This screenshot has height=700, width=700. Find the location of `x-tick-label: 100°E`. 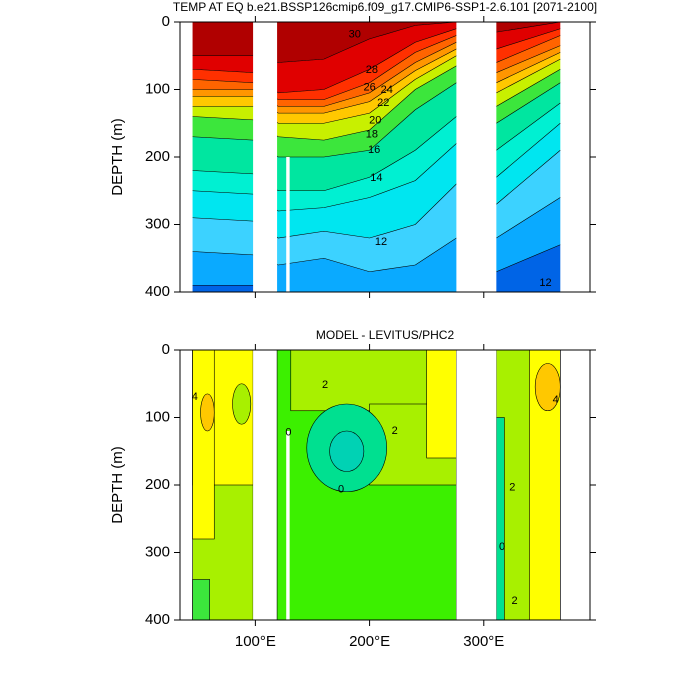

x-tick-label: 100°E is located at coordinates (255, 641).